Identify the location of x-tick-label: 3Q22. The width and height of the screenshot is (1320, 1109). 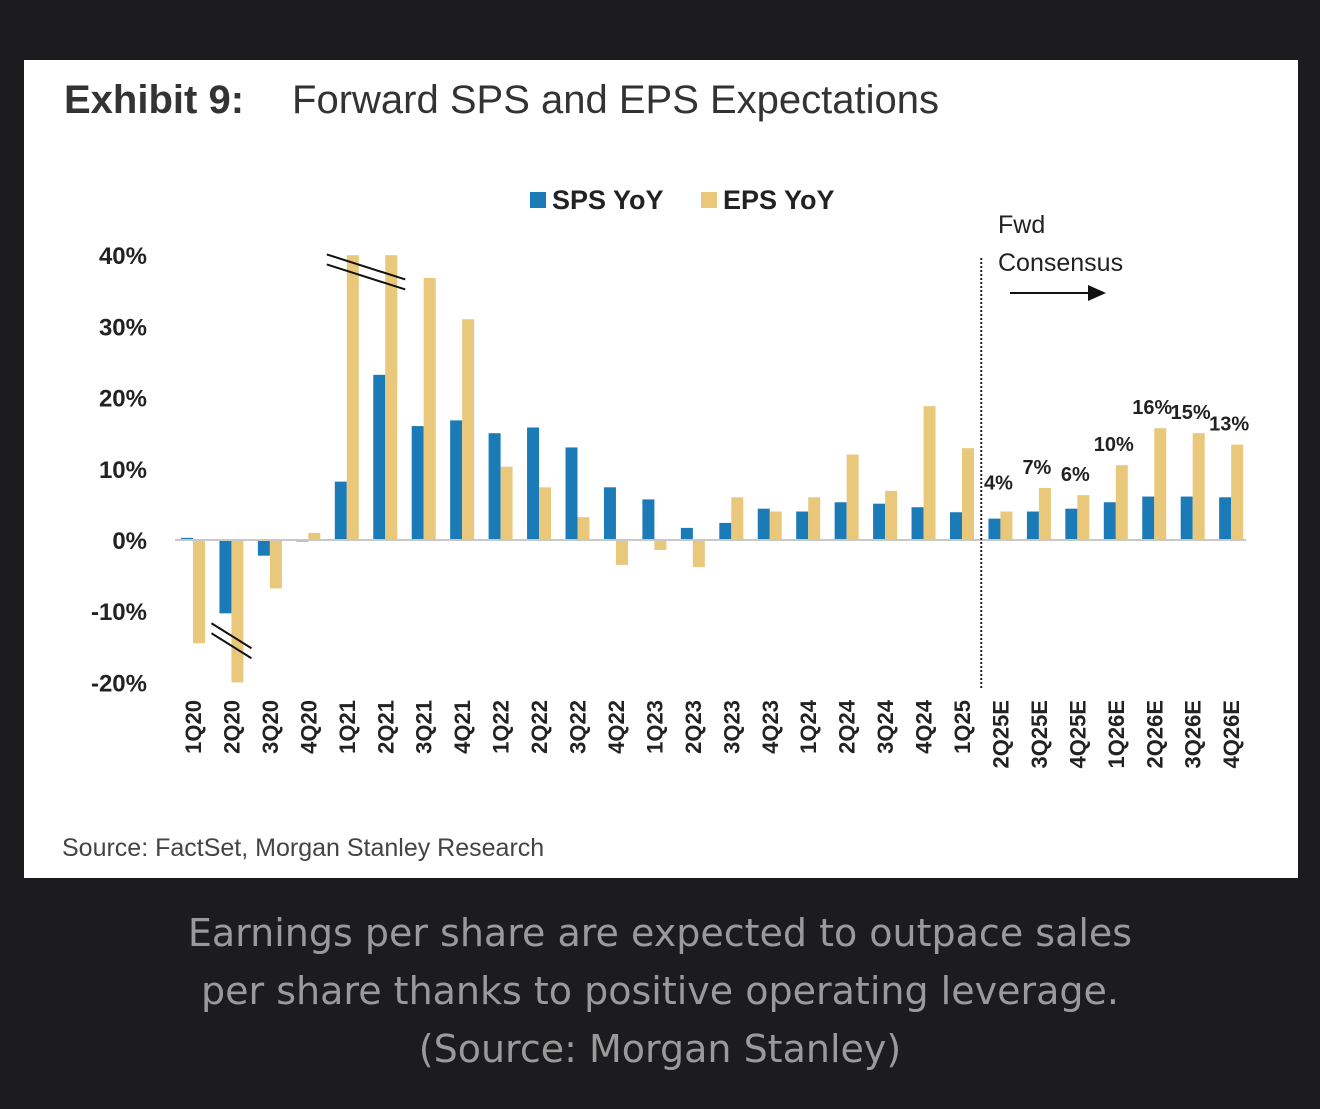
(578, 727).